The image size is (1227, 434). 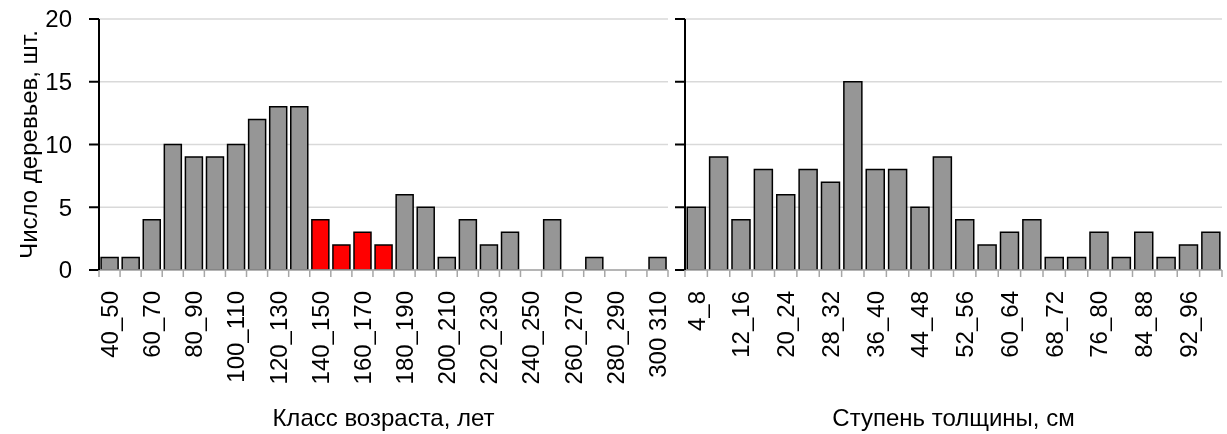 What do you see at coordinates (28, 144) in the screenshot?
I see `y-axis-title: Число деревьев, шт.` at bounding box center [28, 144].